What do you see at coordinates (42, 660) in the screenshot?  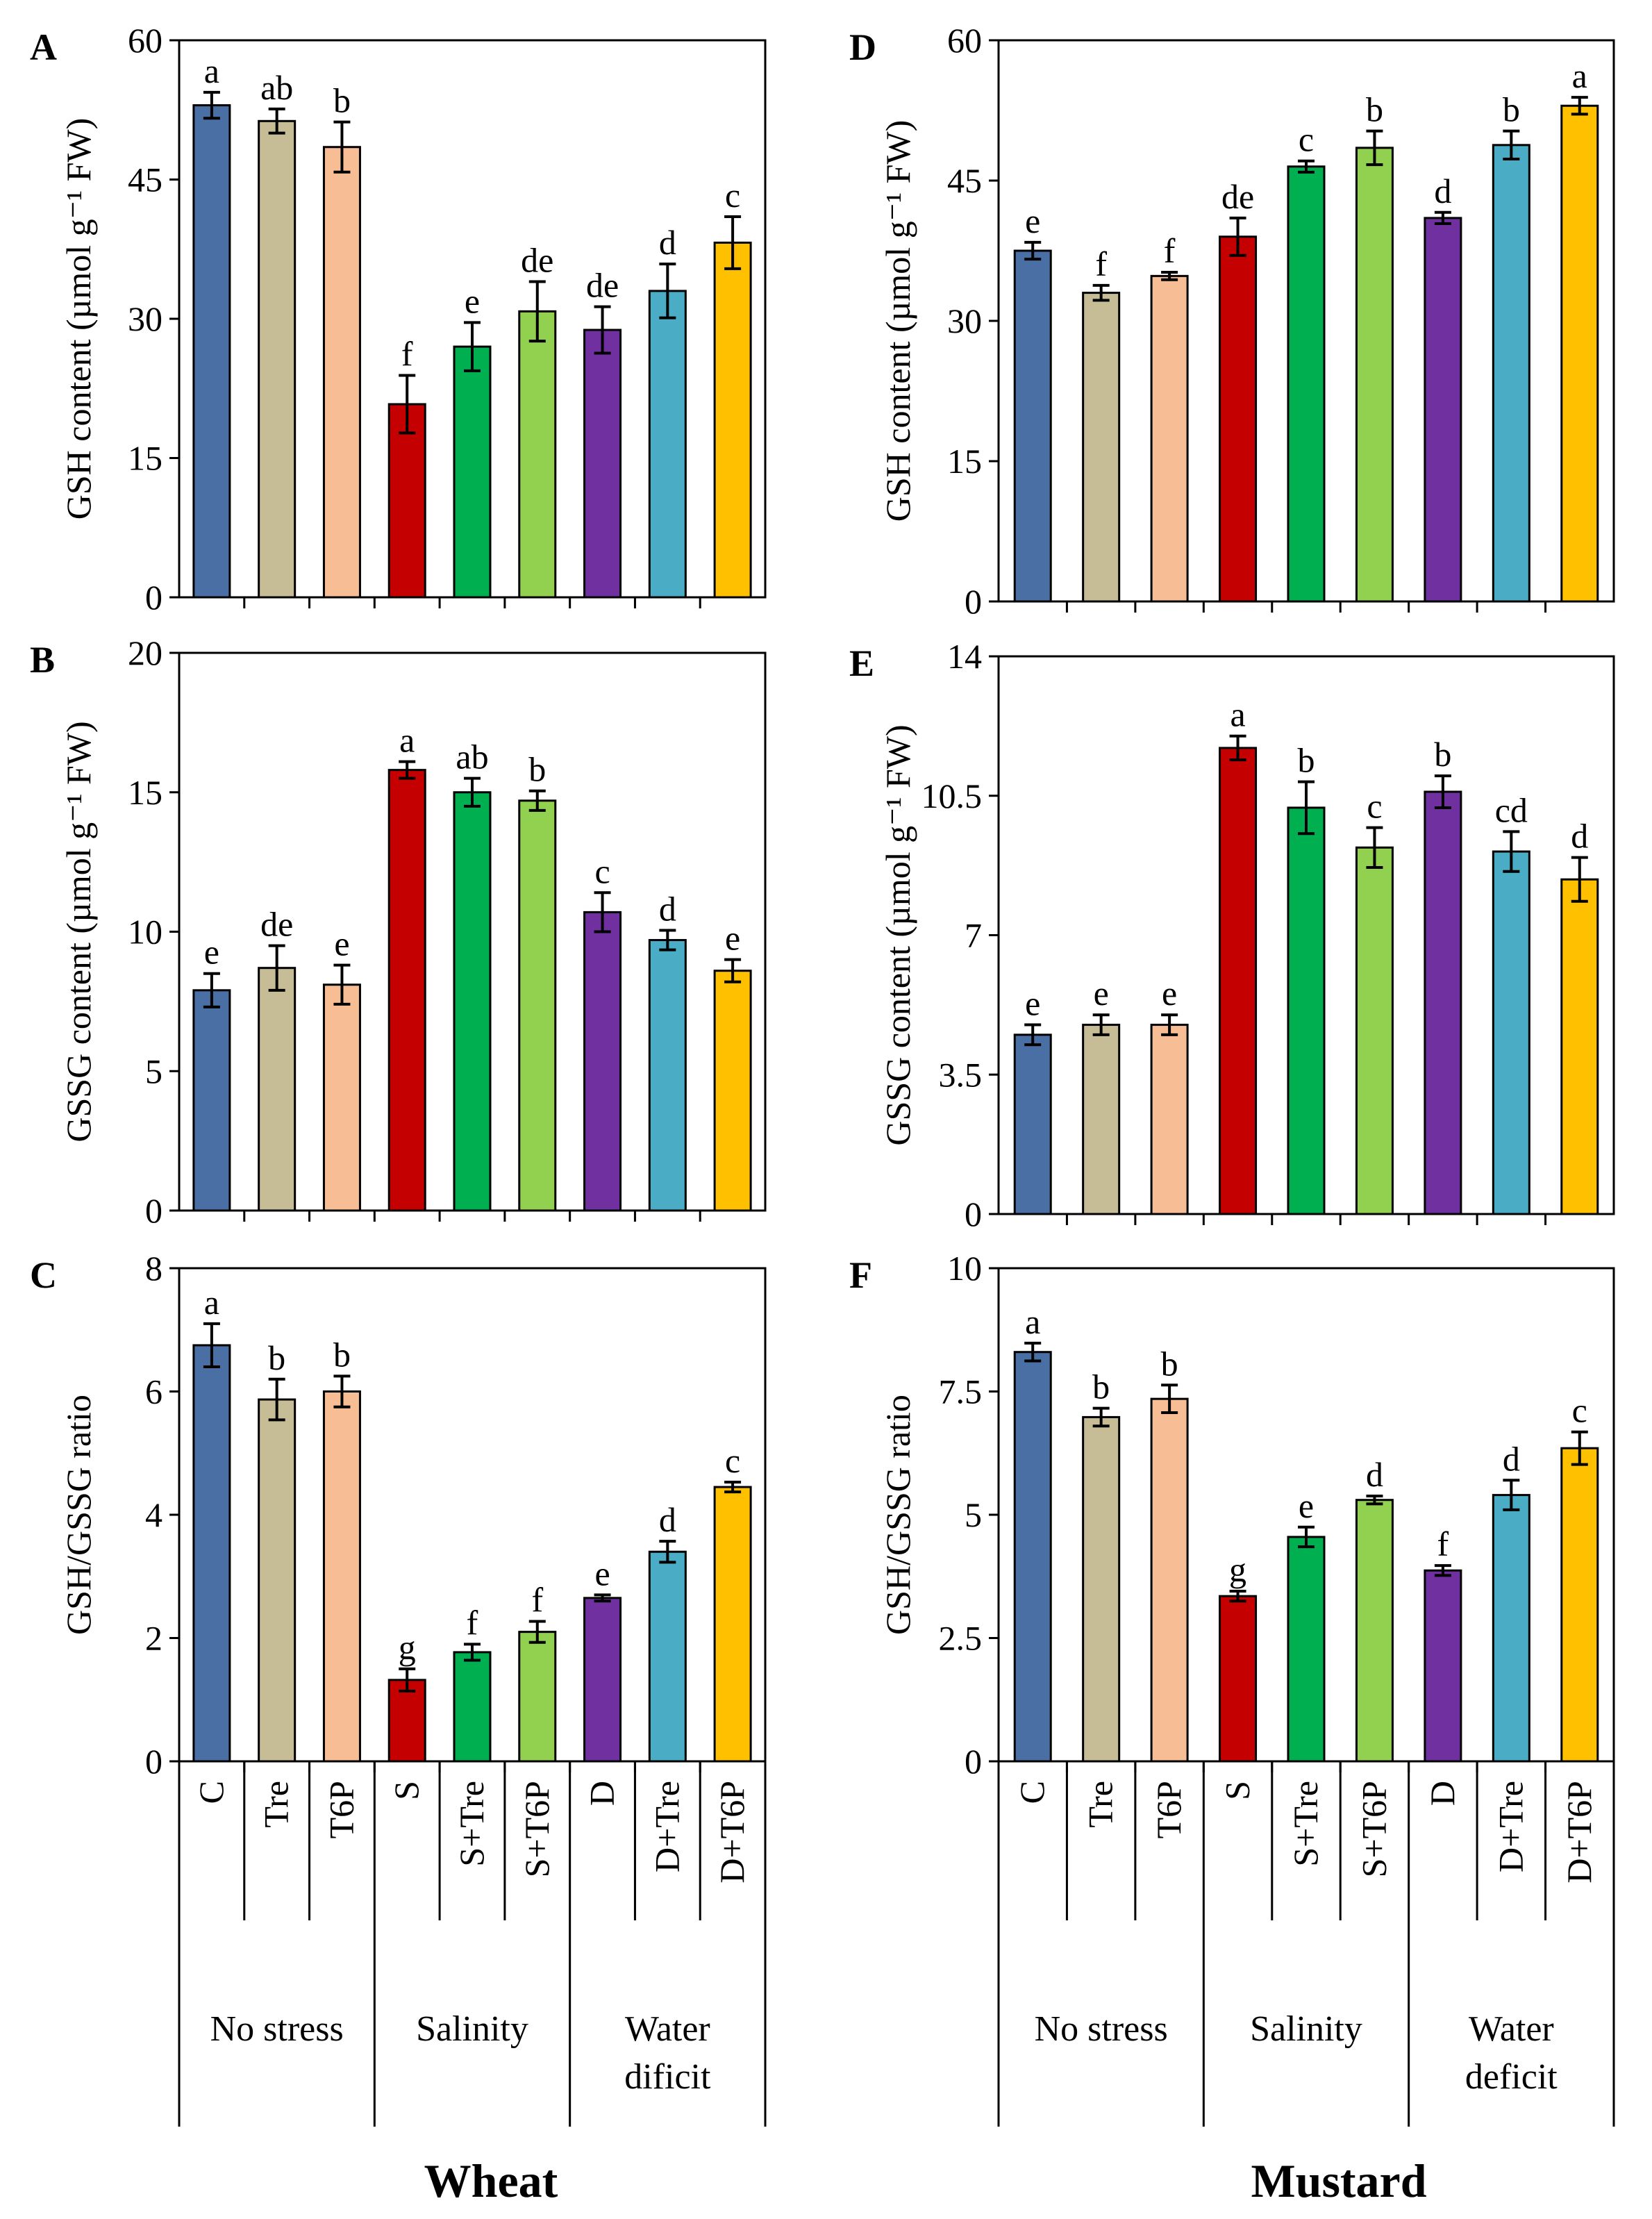 I see `panel-letter: B` at bounding box center [42, 660].